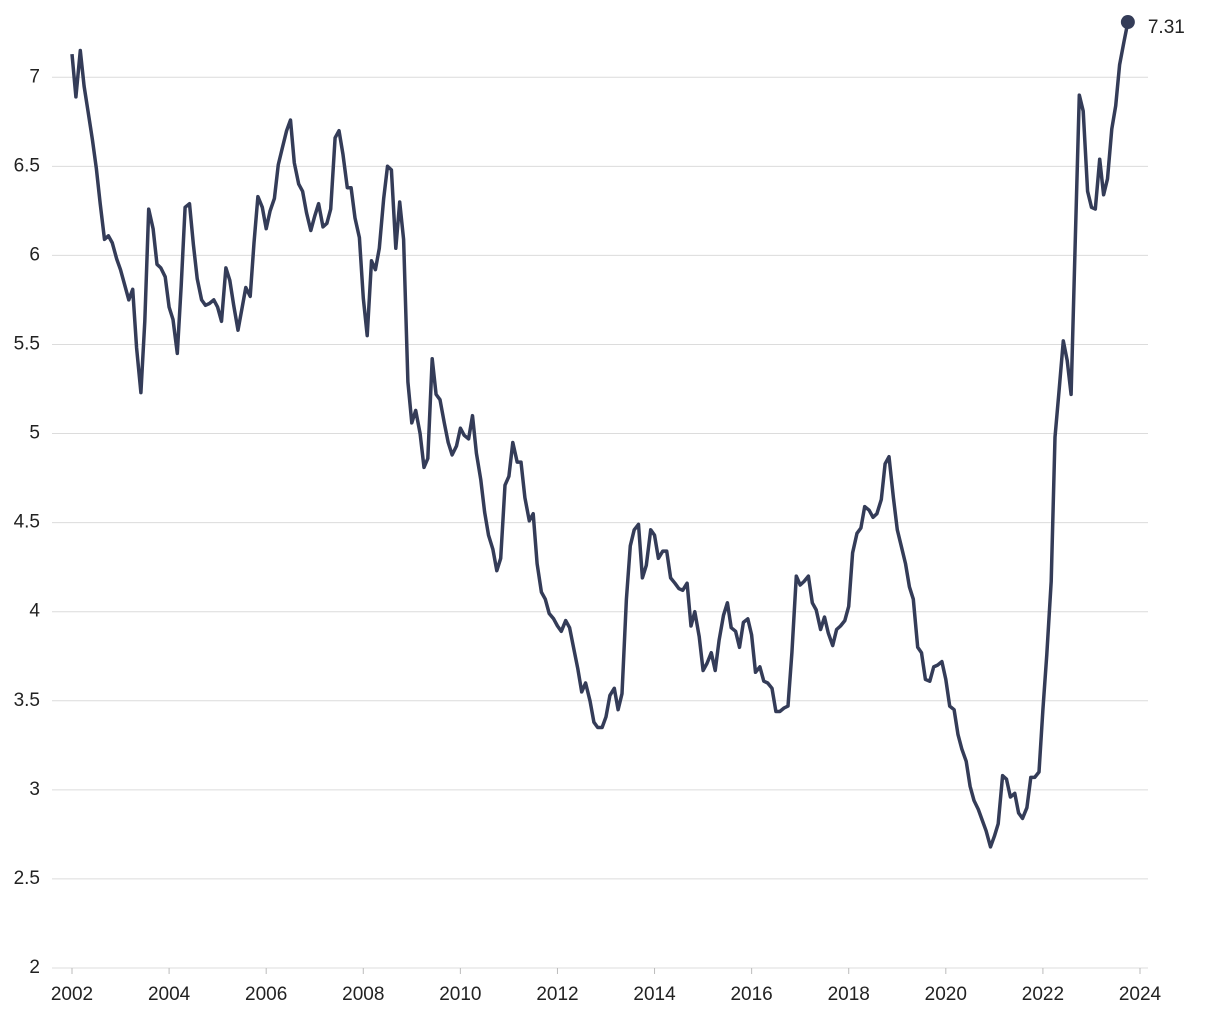  Describe the element at coordinates (34, 611) in the screenshot. I see `y-tick-label: 4` at that location.